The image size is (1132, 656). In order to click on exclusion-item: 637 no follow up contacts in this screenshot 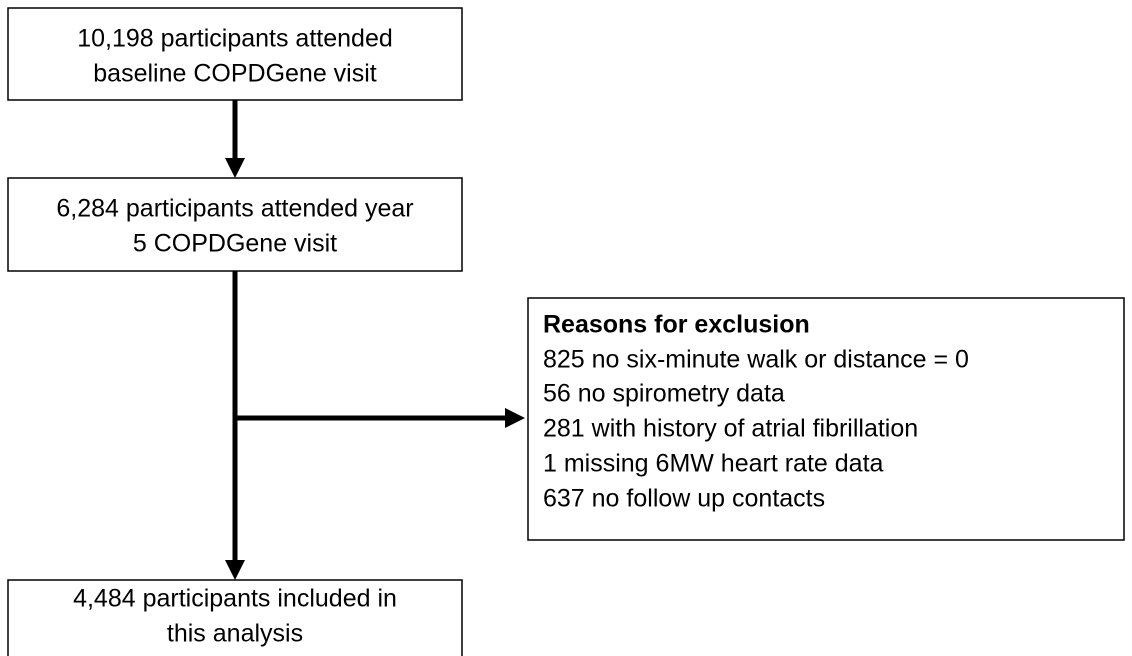, I will do `click(684, 499)`.